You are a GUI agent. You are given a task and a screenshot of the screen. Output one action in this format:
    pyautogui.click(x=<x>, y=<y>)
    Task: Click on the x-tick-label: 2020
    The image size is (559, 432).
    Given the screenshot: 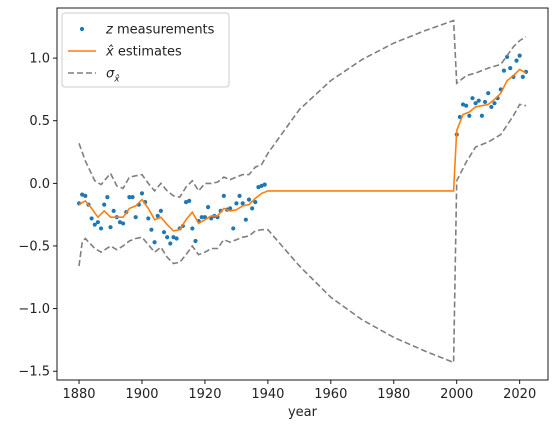 What is the action you would take?
    pyautogui.click(x=519, y=394)
    